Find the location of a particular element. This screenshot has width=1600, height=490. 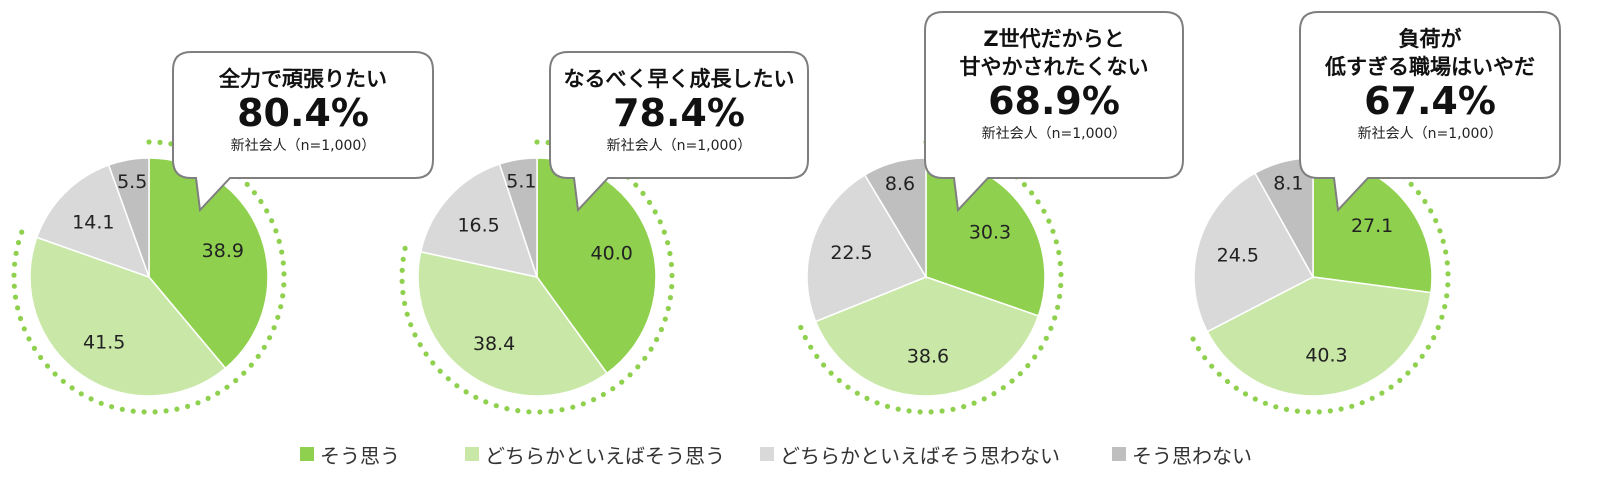

slice-value-label: 38.6 is located at coordinates (928, 357).